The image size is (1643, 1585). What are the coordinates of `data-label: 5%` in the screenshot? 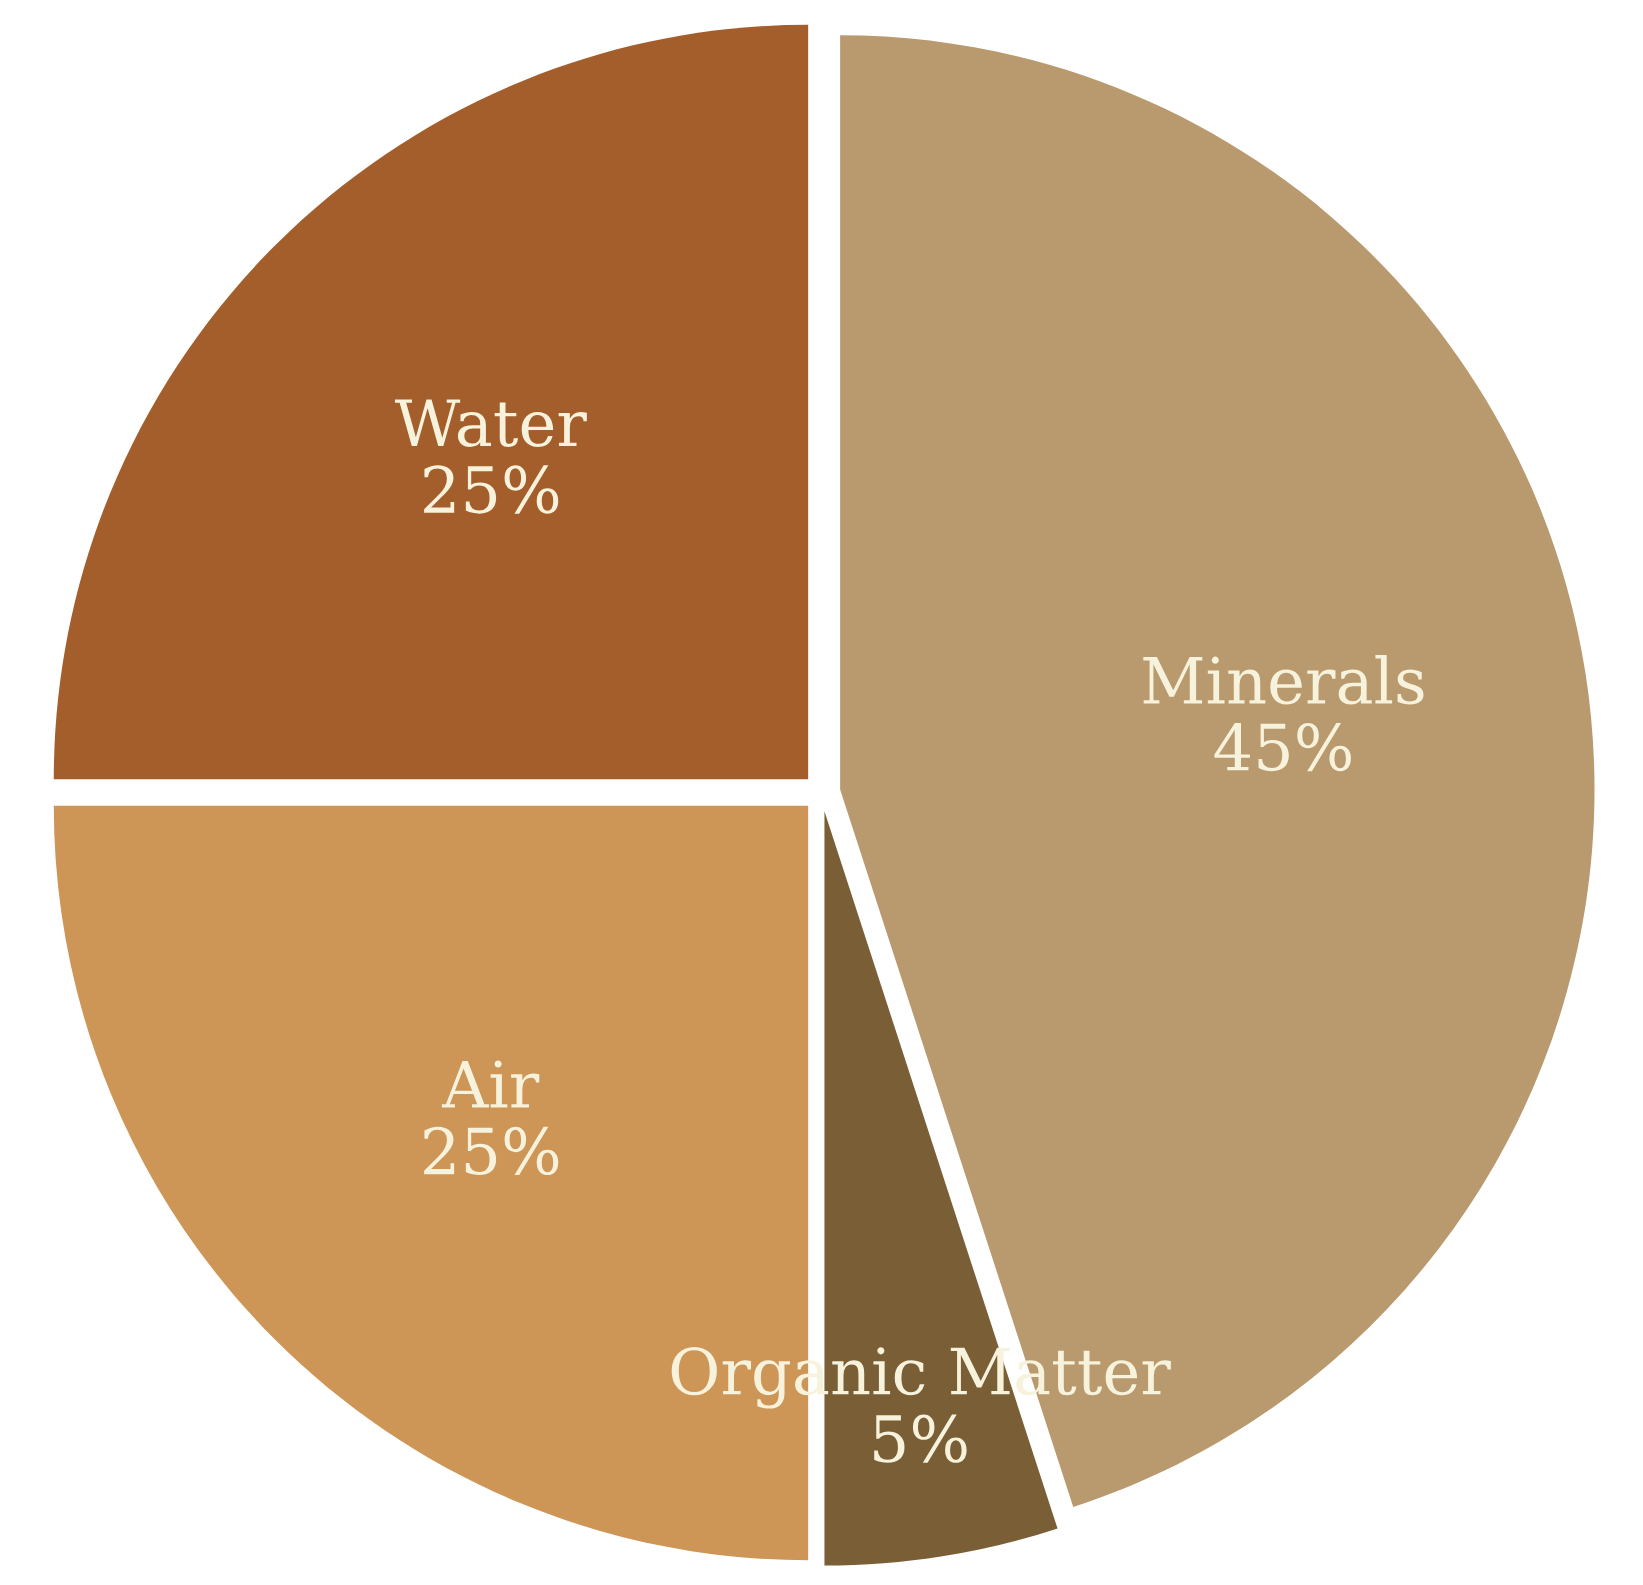 It's located at (920, 1438).